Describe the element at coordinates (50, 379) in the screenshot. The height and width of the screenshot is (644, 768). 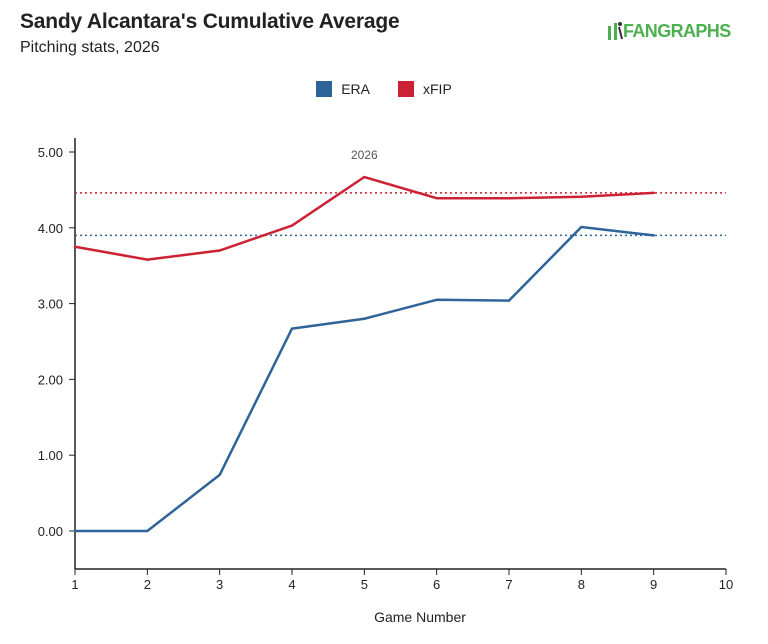
I see `y-tick-label: 2.00` at that location.